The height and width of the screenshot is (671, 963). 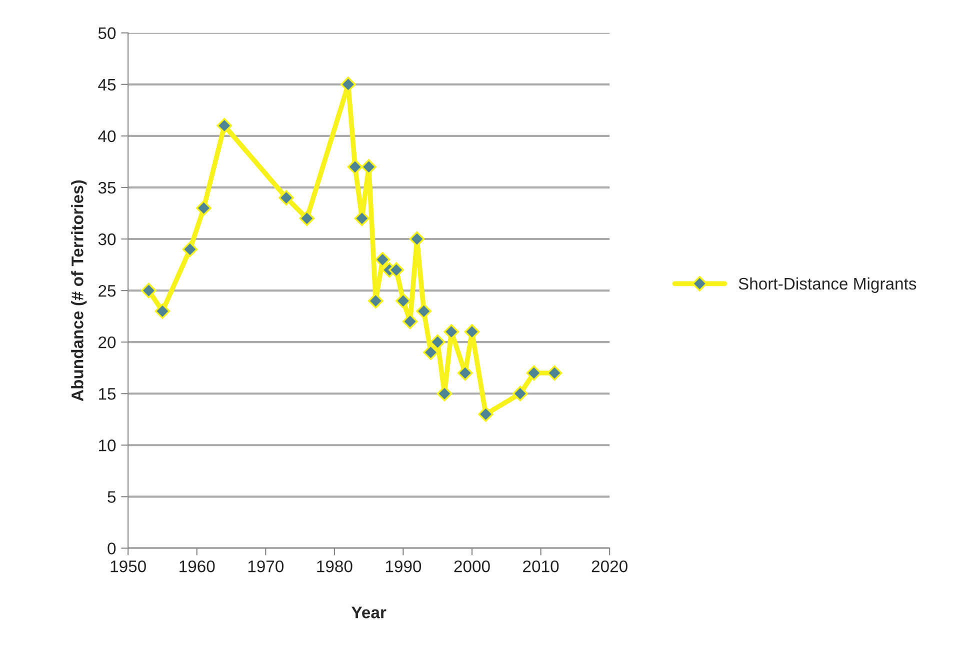 I want to click on y-tick-label: 20, so click(x=107, y=342).